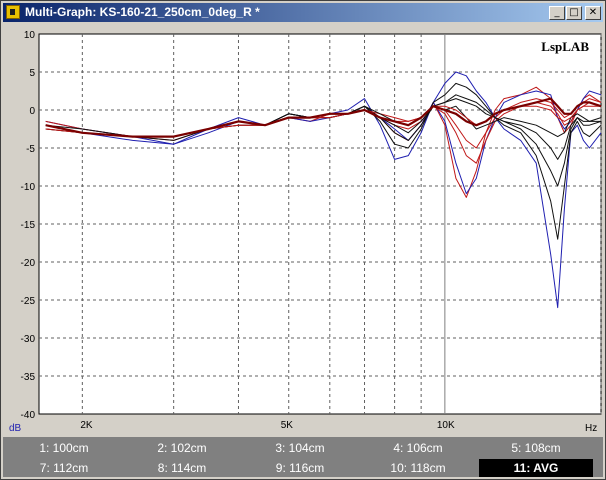  Describe the element at coordinates (418, 448) in the screenshot. I see `legend-entry: 4: 106cm` at that location.